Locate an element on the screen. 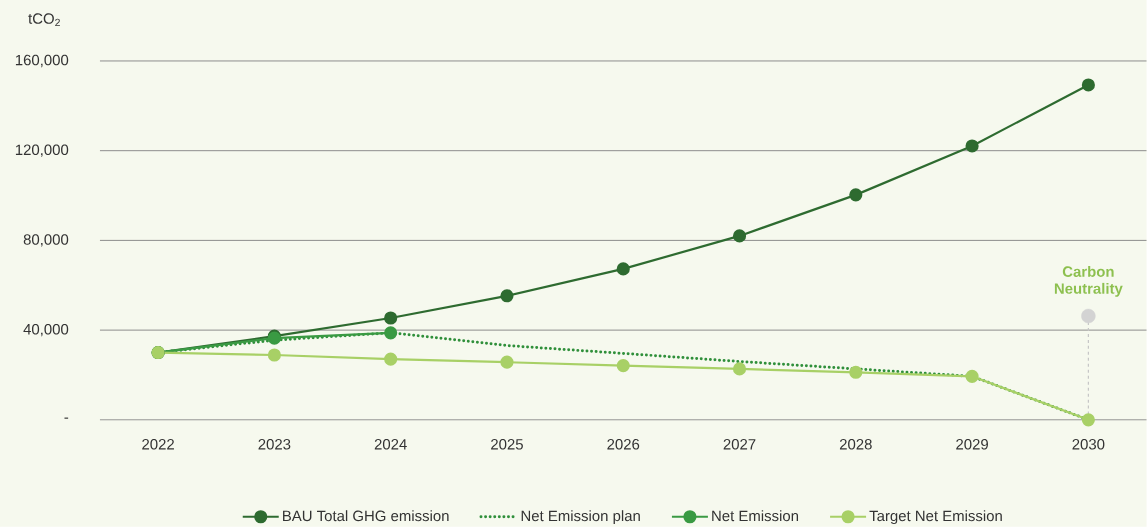 Image resolution: width=1147 pixels, height=527 pixels. y-tick-label: 40,000 is located at coordinates (46, 330).